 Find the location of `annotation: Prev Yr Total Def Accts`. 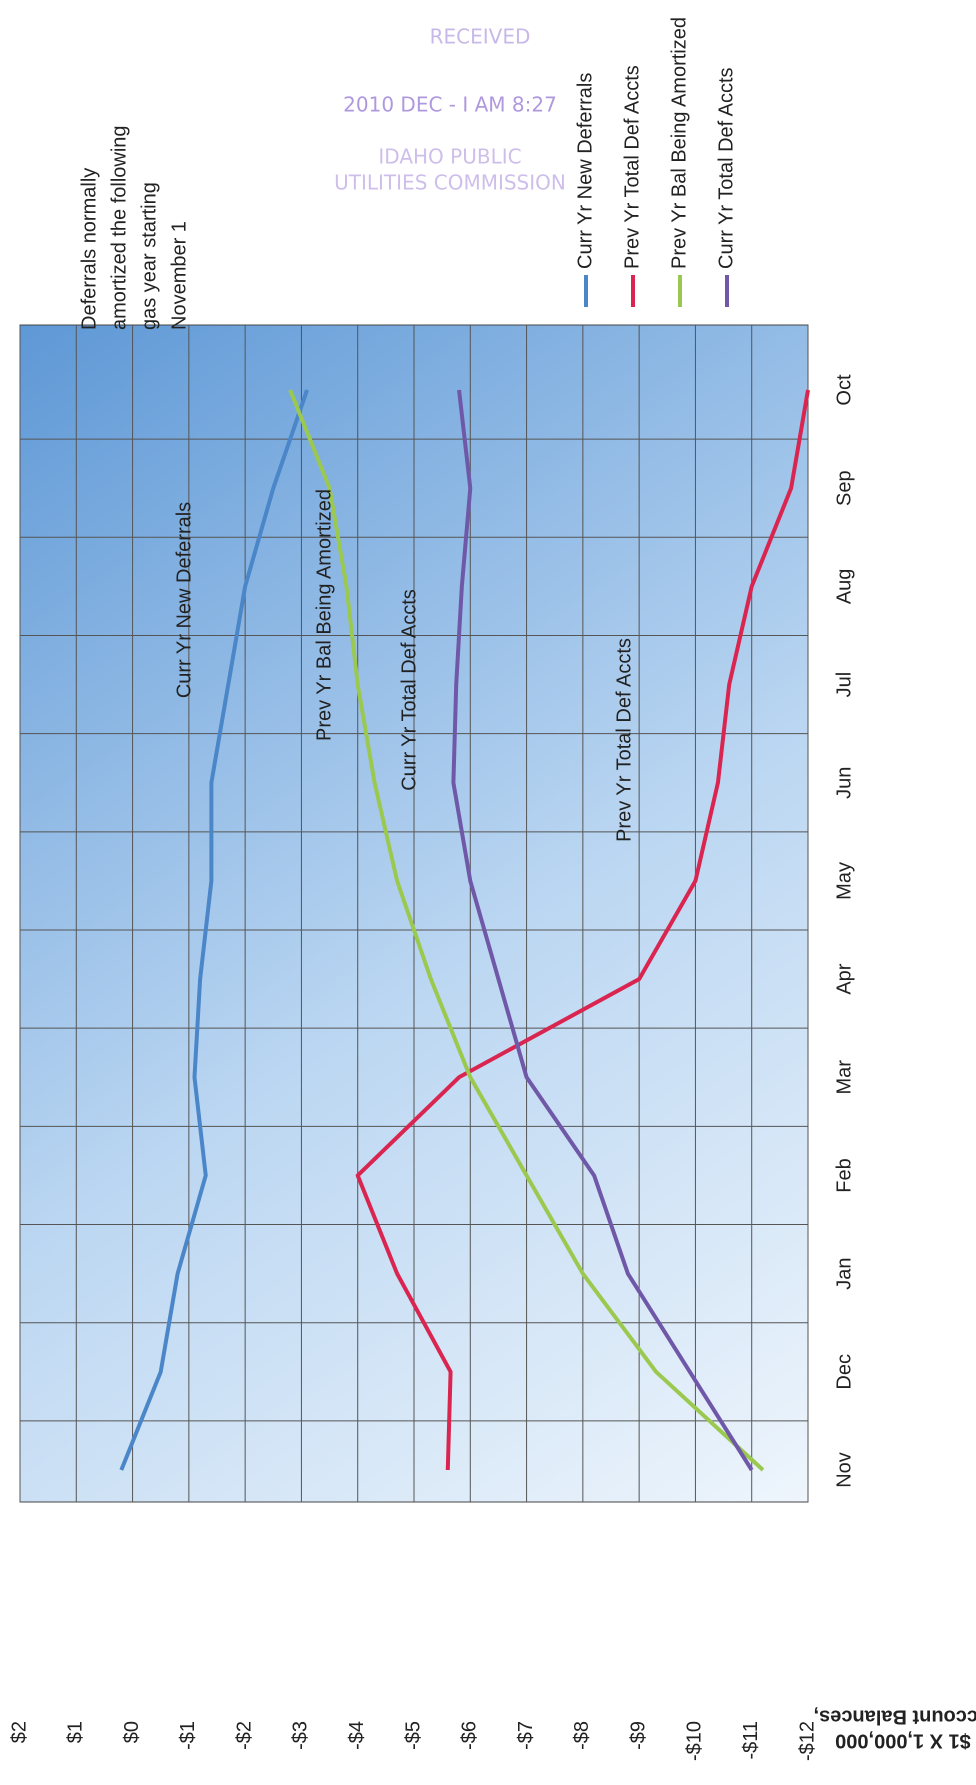

annotation: Prev Yr Total Def Accts is located at coordinates (624, 740).